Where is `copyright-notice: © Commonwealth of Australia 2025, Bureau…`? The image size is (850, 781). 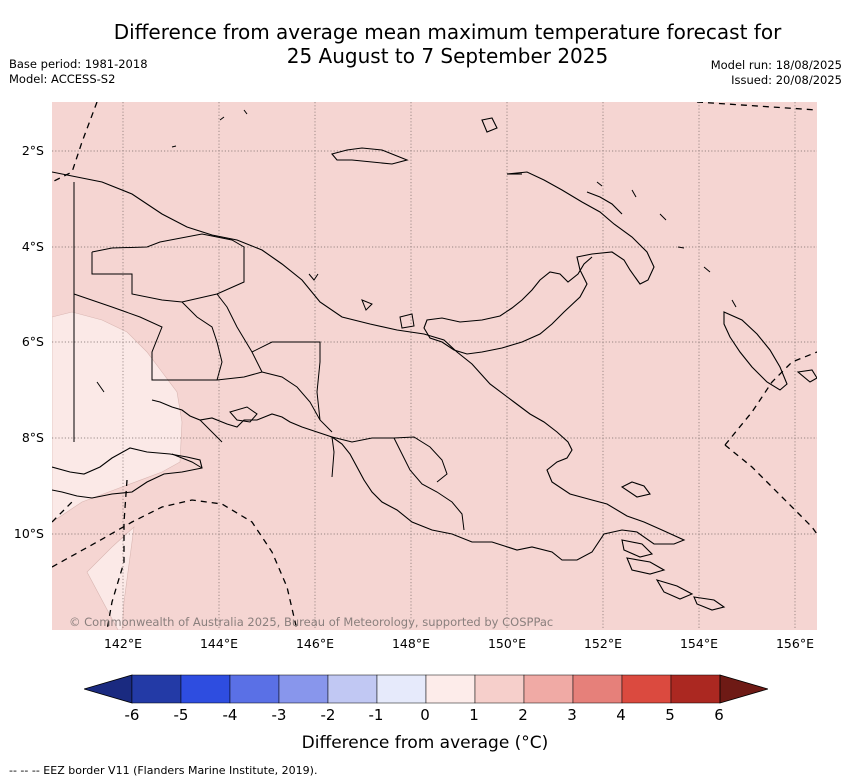 copyright-notice: © Commonwealth of Australia 2025, Bureau… is located at coordinates (311, 622).